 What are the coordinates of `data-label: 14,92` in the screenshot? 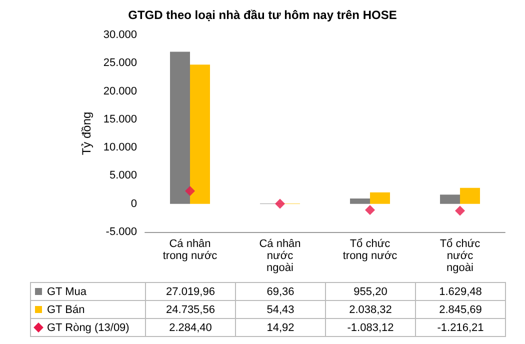 It's located at (281, 327).